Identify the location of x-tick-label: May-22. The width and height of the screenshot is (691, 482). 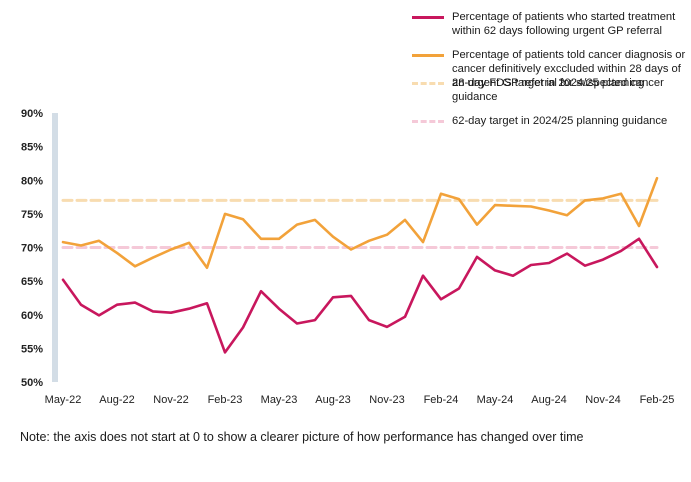
(63, 400).